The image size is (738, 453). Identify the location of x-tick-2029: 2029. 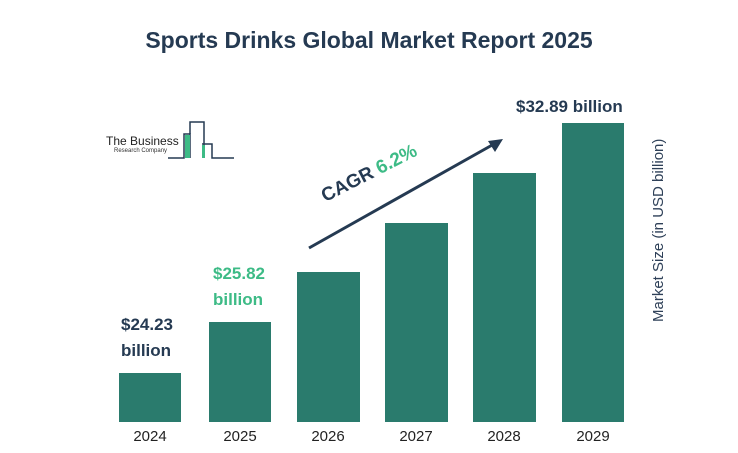
(593, 436).